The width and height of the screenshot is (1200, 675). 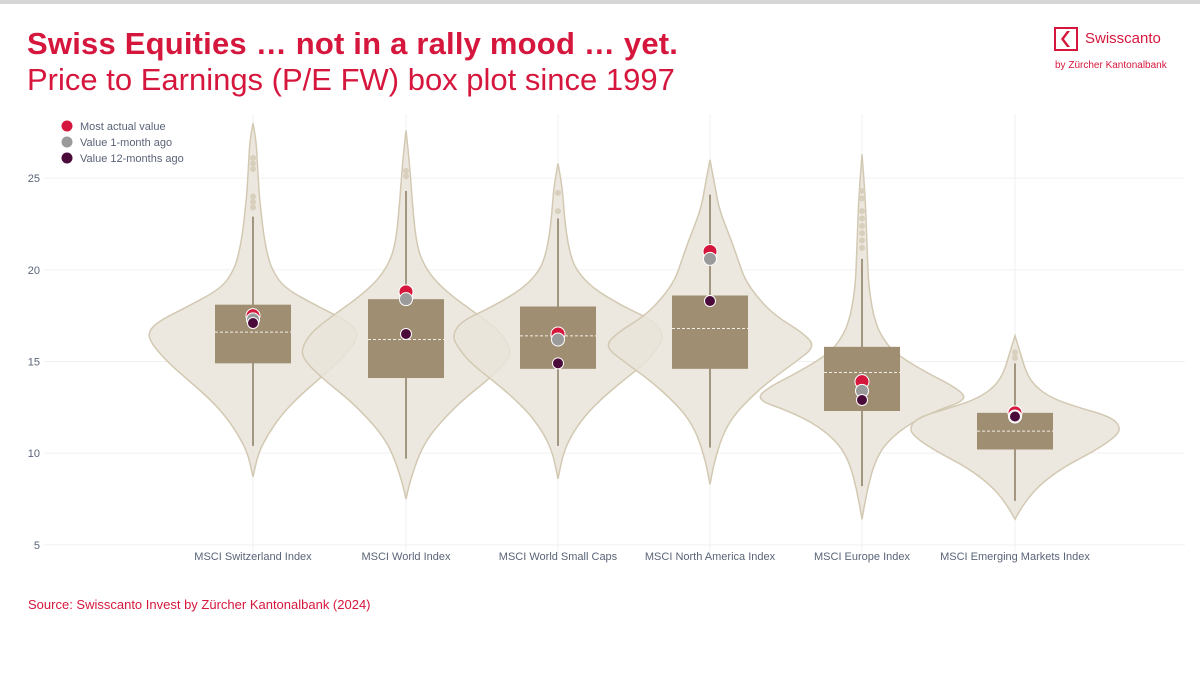 I want to click on legend-label: Most actual value, so click(x=123, y=127).